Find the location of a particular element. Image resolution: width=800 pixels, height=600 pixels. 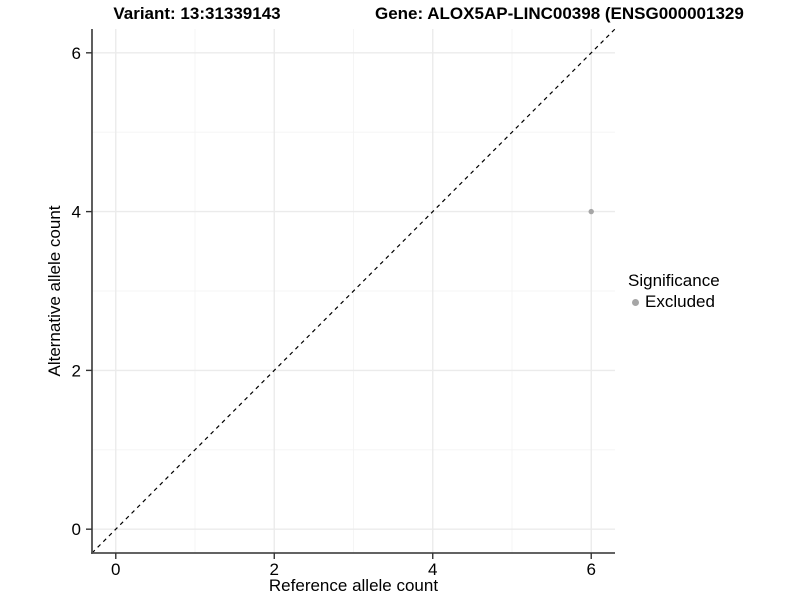

data-point is located at coordinates (591, 211).